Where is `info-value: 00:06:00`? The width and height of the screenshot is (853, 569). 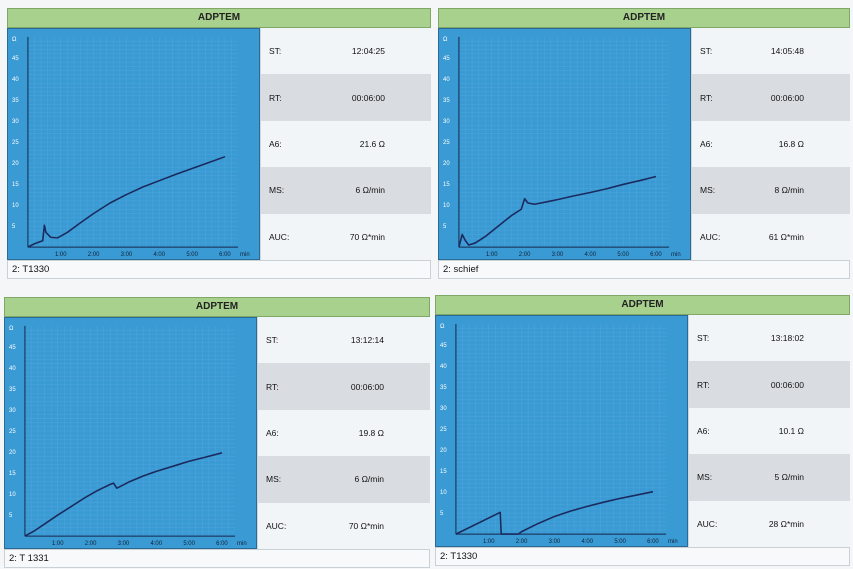 info-value: 00:06:00 is located at coordinates (787, 384).